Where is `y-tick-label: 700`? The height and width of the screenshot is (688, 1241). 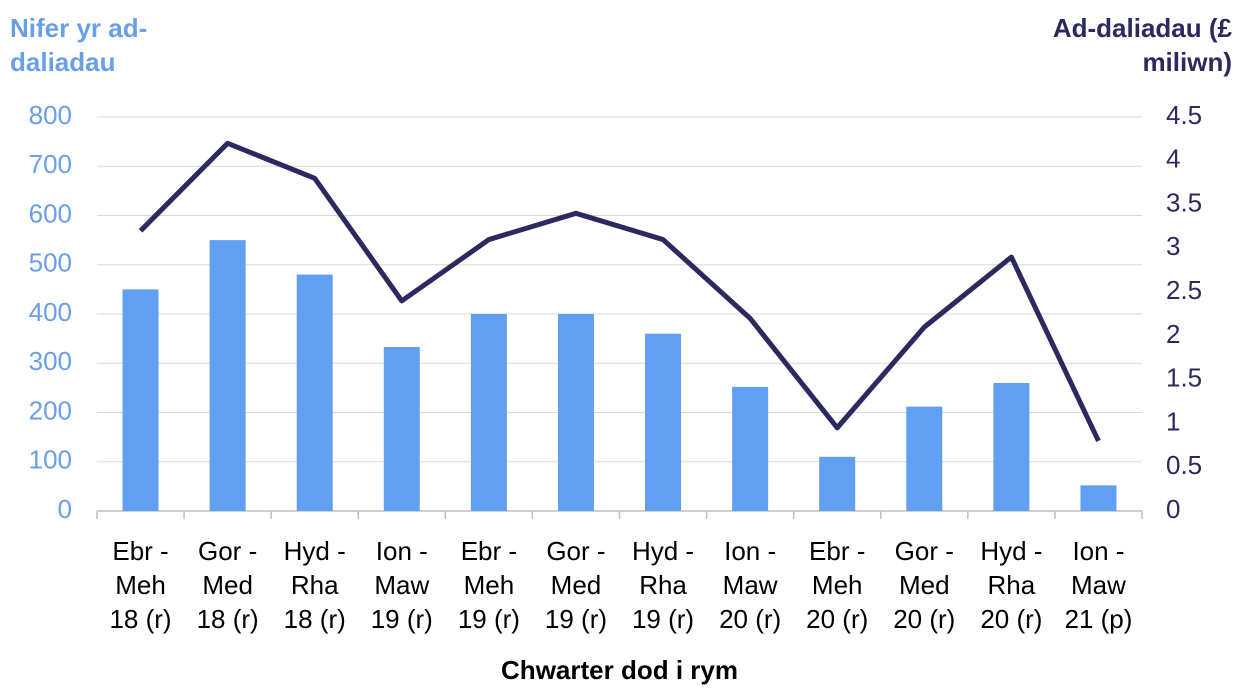 y-tick-label: 700 is located at coordinates (50, 164).